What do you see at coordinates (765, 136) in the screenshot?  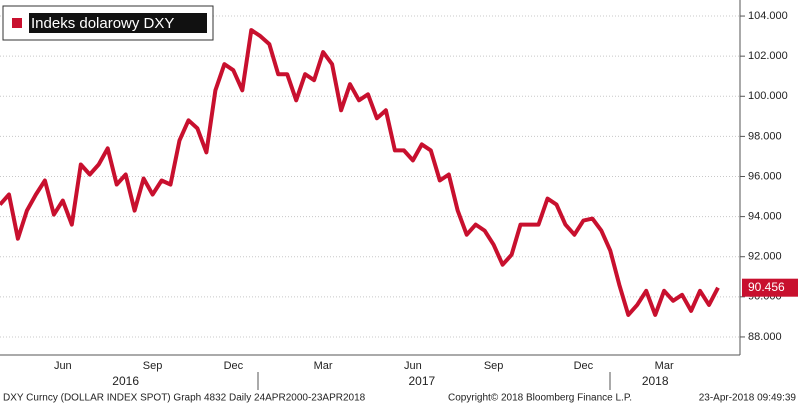 I see `y-tick-label: 98.000` at bounding box center [765, 136].